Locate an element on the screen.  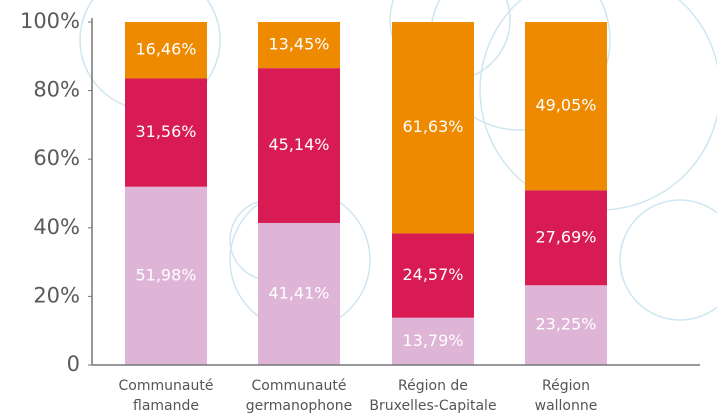
value-label: 13,79% is located at coordinates (432, 340).